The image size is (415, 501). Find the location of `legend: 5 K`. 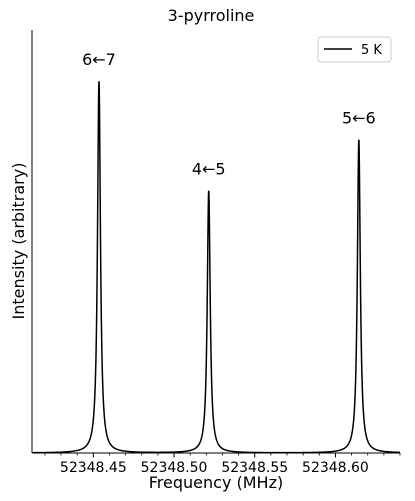

legend: 5 K is located at coordinates (354, 49).